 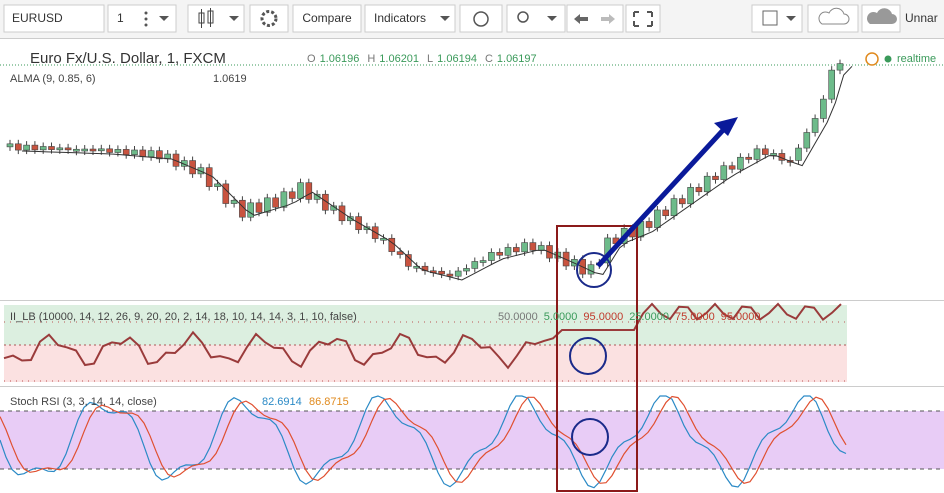 What do you see at coordinates (597, 358) in the screenshot?
I see `highlight-box` at bounding box center [597, 358].